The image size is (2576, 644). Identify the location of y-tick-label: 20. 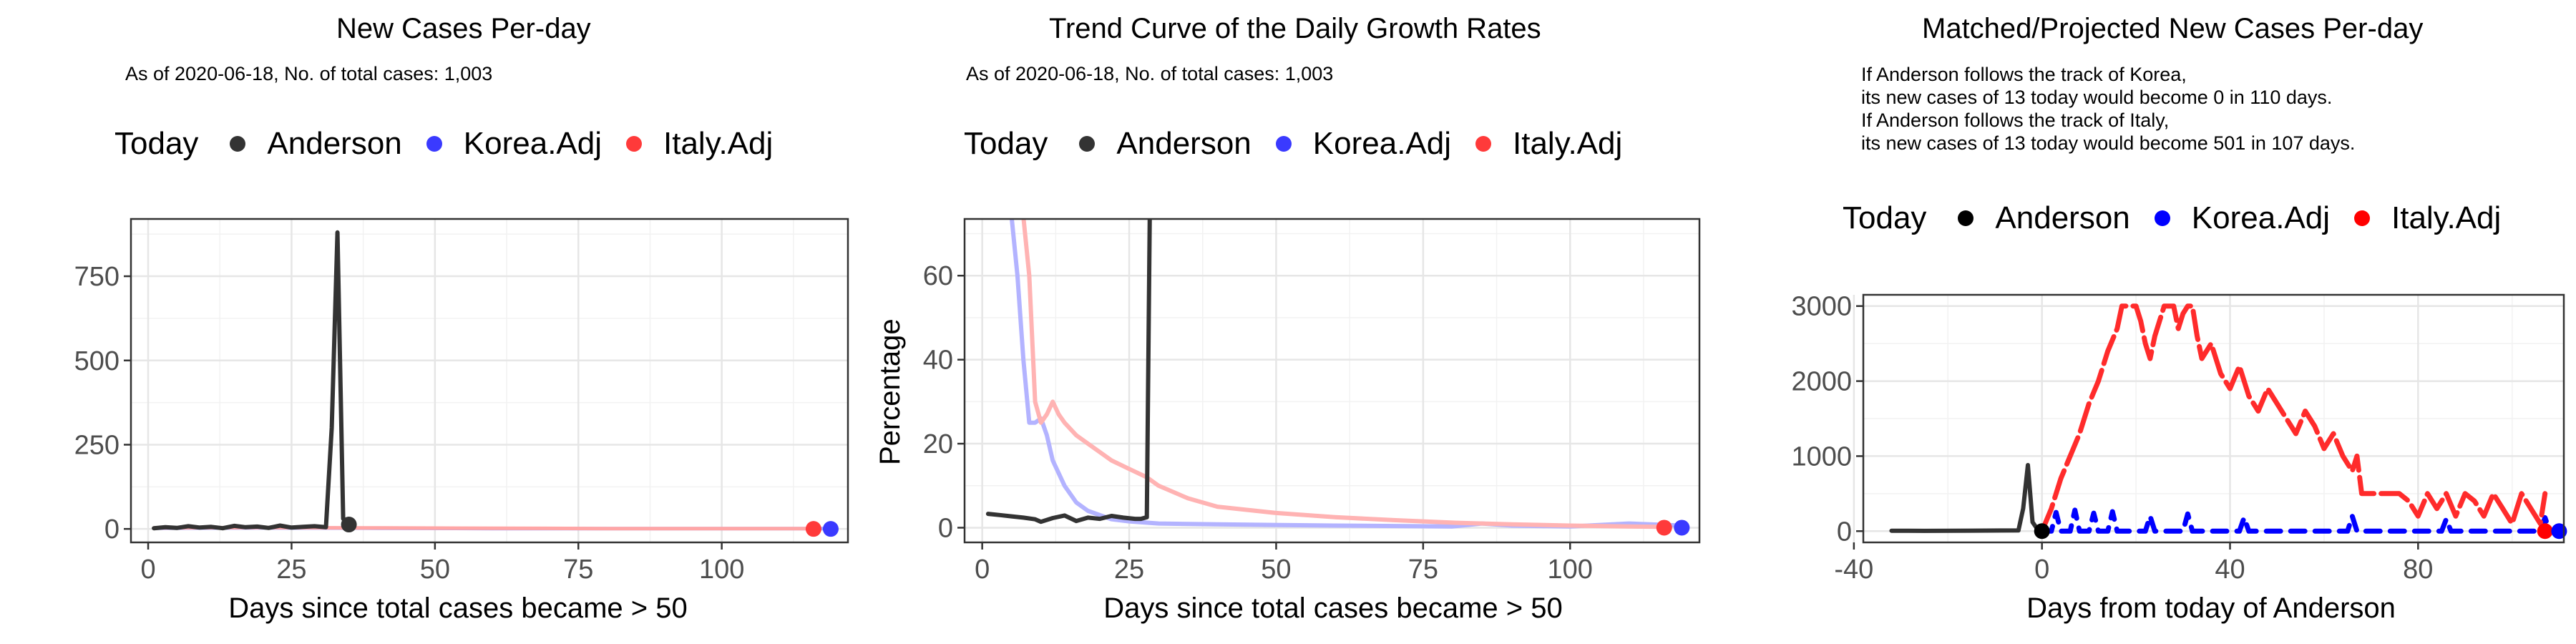
(938, 444).